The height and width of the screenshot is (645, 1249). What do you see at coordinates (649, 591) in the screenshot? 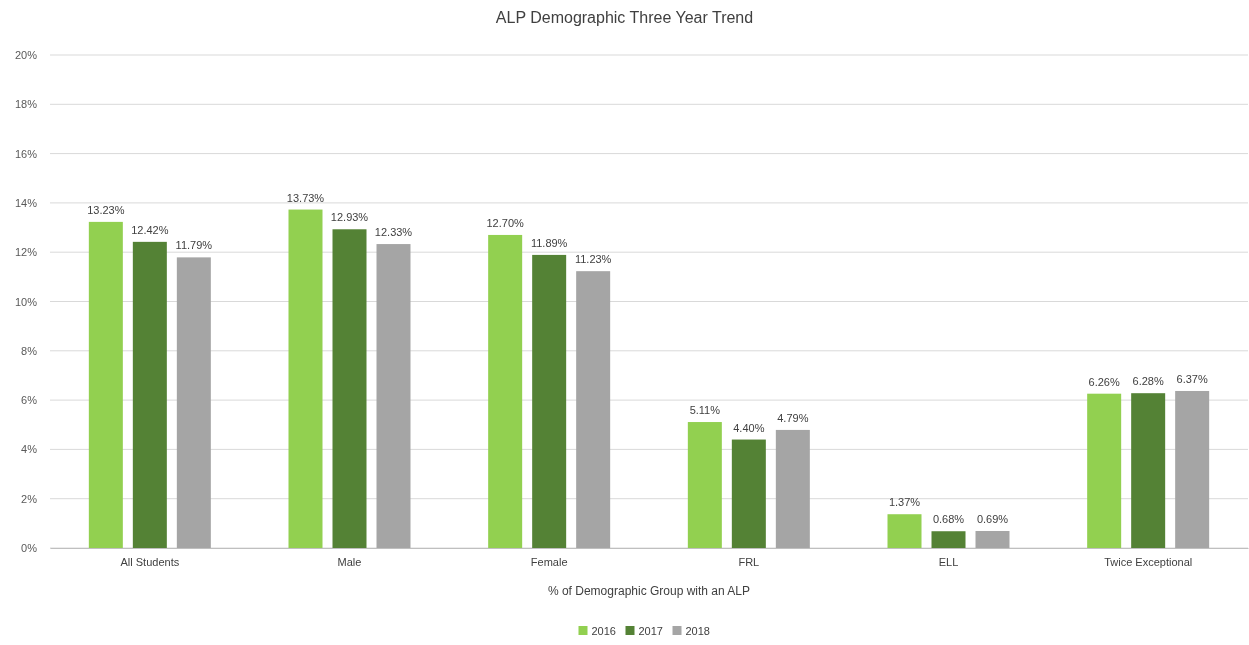
I see `x-axis-title: % of Demographic Group with an ALP` at bounding box center [649, 591].